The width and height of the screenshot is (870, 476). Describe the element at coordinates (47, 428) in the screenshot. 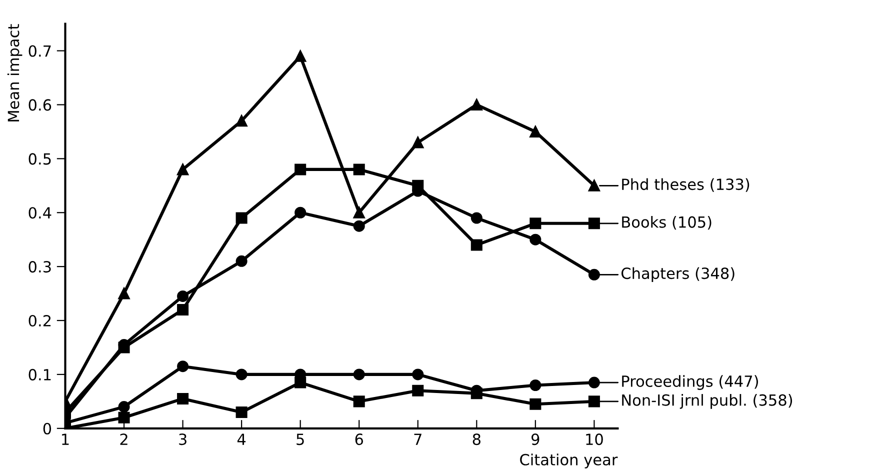

I see `y-tick-label: 0` at that location.